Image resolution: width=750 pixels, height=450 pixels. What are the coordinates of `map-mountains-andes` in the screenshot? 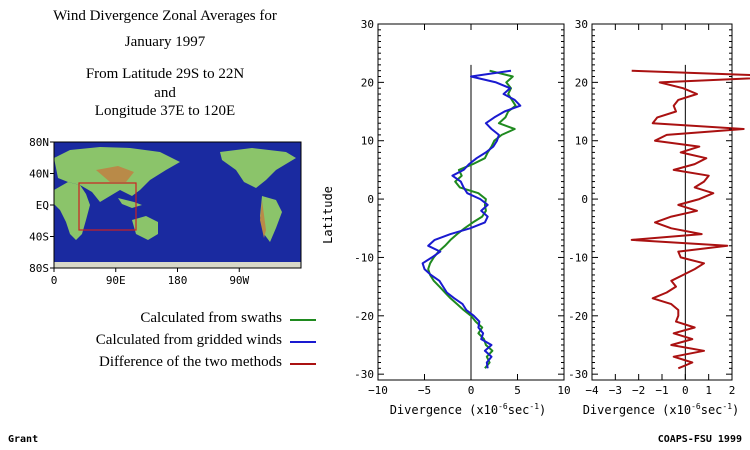 It's located at (263, 219).